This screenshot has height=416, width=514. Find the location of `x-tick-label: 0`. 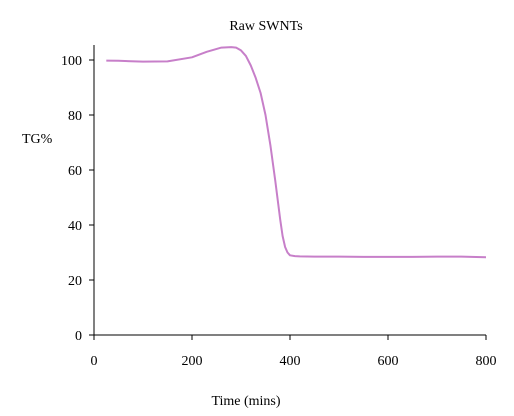

x-tick-label: 0 is located at coordinates (94, 361).